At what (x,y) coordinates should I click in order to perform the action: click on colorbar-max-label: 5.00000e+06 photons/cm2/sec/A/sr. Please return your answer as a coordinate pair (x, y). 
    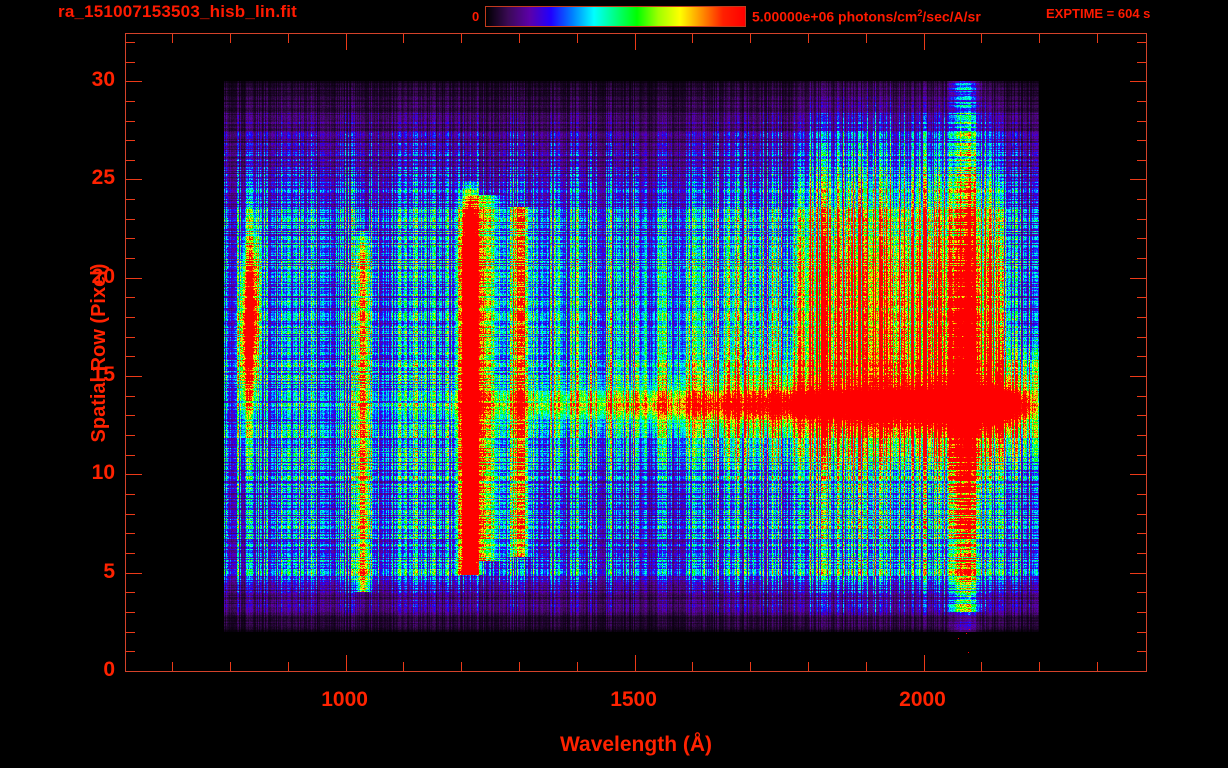
    Looking at the image, I should click on (866, 16).